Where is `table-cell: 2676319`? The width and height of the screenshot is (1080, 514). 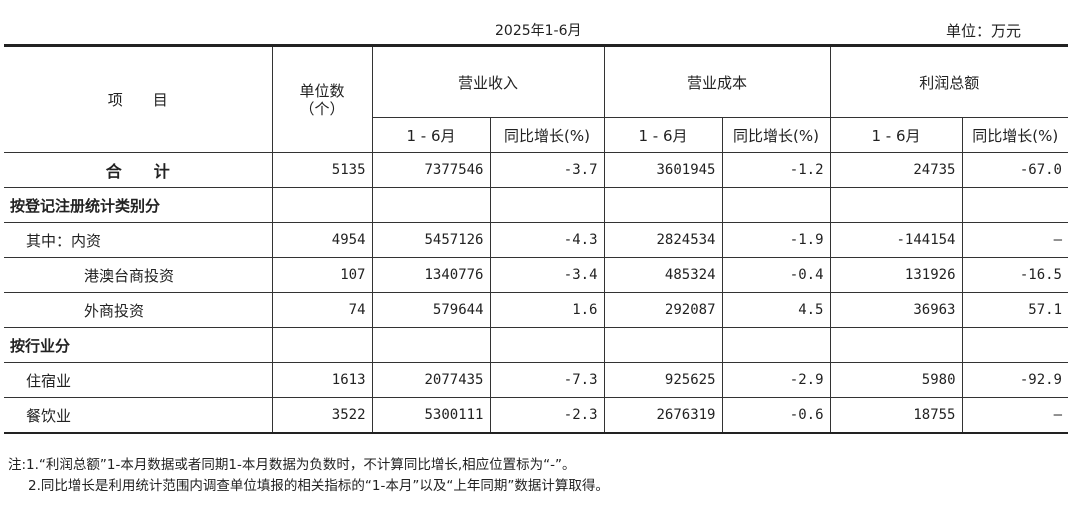
table-cell: 2676319 is located at coordinates (663, 415).